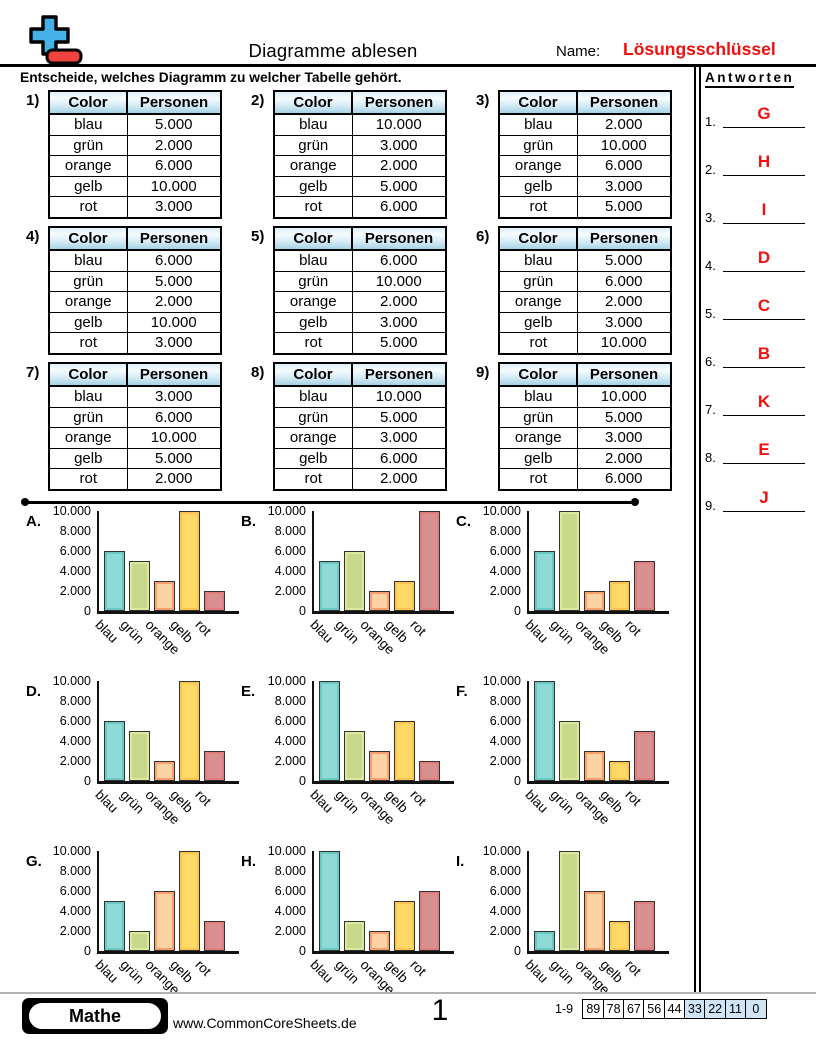 Image resolution: width=816 pixels, height=1056 pixels. Describe the element at coordinates (135, 281) in the screenshot. I see `table-row: grün 5.000` at that location.